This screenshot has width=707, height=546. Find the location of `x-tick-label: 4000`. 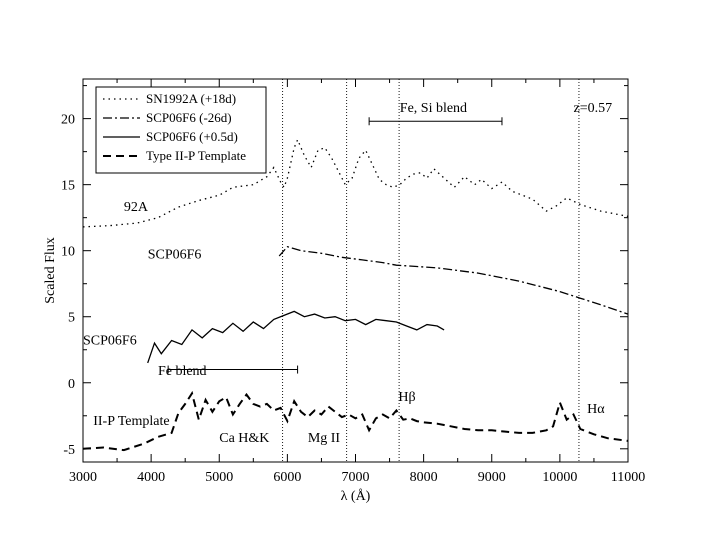

x-tick-label: 4000 is located at coordinates (151, 477).